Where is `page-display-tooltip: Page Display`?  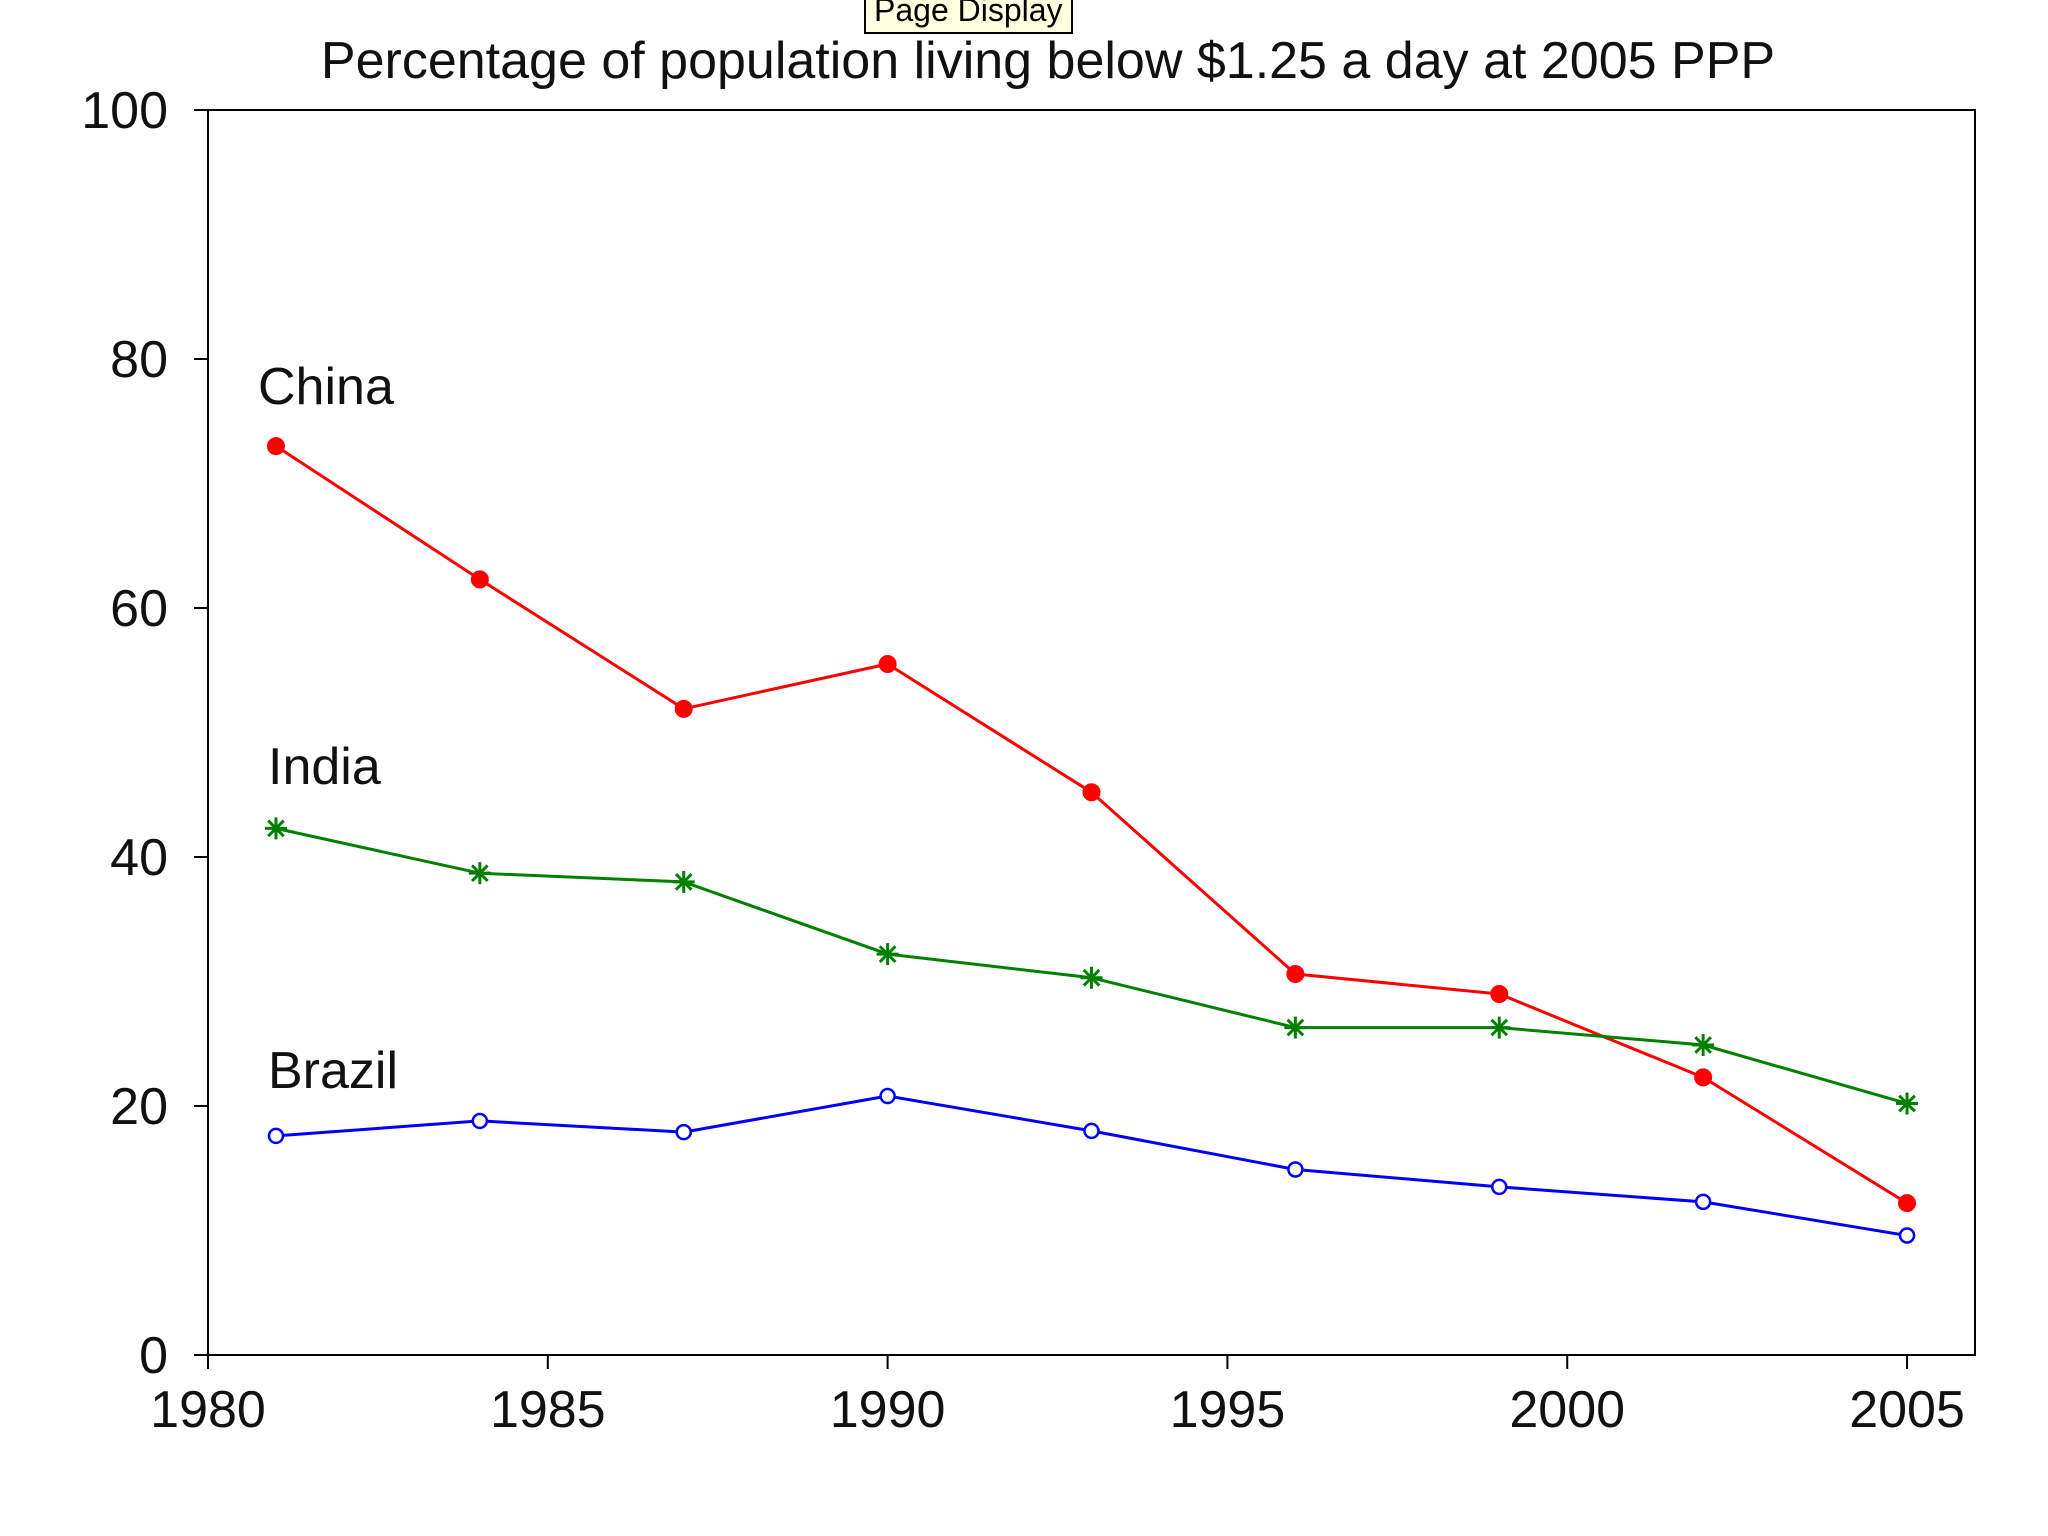 page-display-tooltip: Page Display is located at coordinates (968, 17).